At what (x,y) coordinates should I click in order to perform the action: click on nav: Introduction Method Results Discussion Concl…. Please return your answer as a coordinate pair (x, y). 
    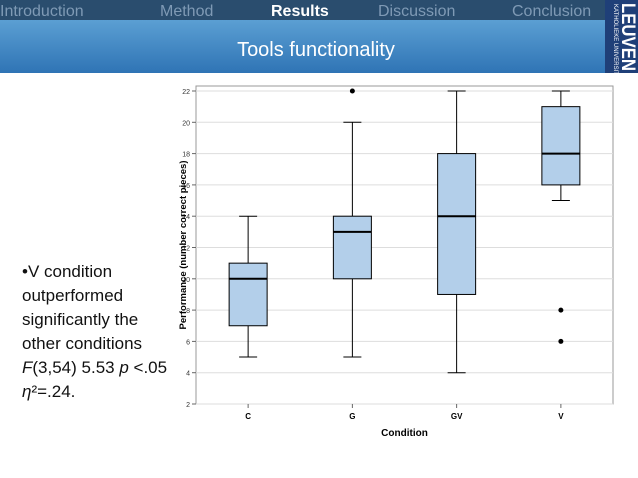
    Looking at the image, I should click on (295, 11).